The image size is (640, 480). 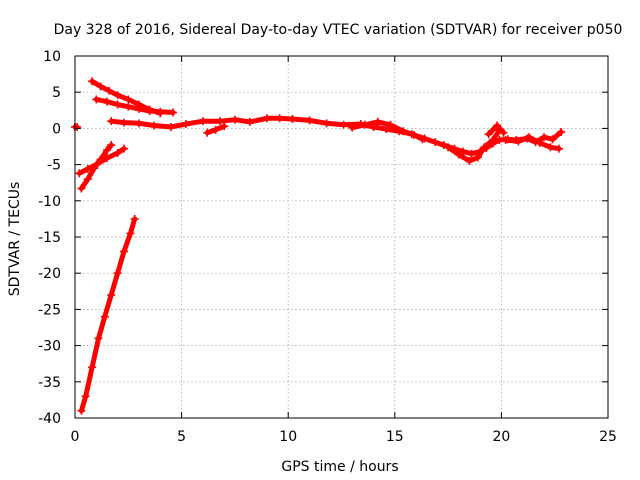 I want to click on y-tick-label: -5, so click(x=54, y=166).